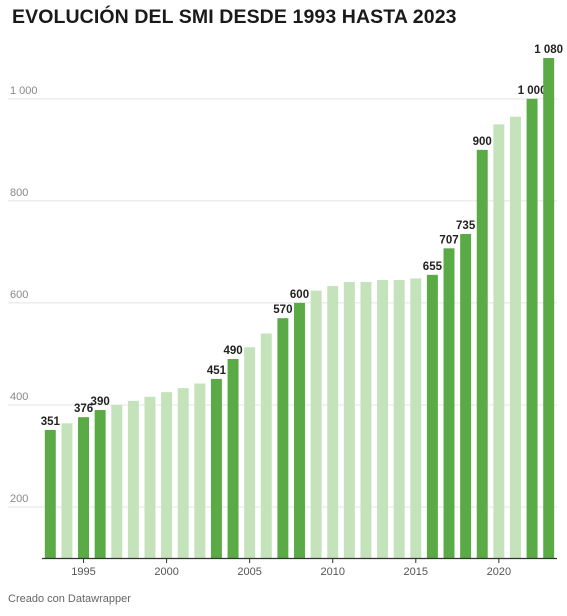 This screenshot has height=616, width=567. I want to click on bar-2002, so click(200, 470).